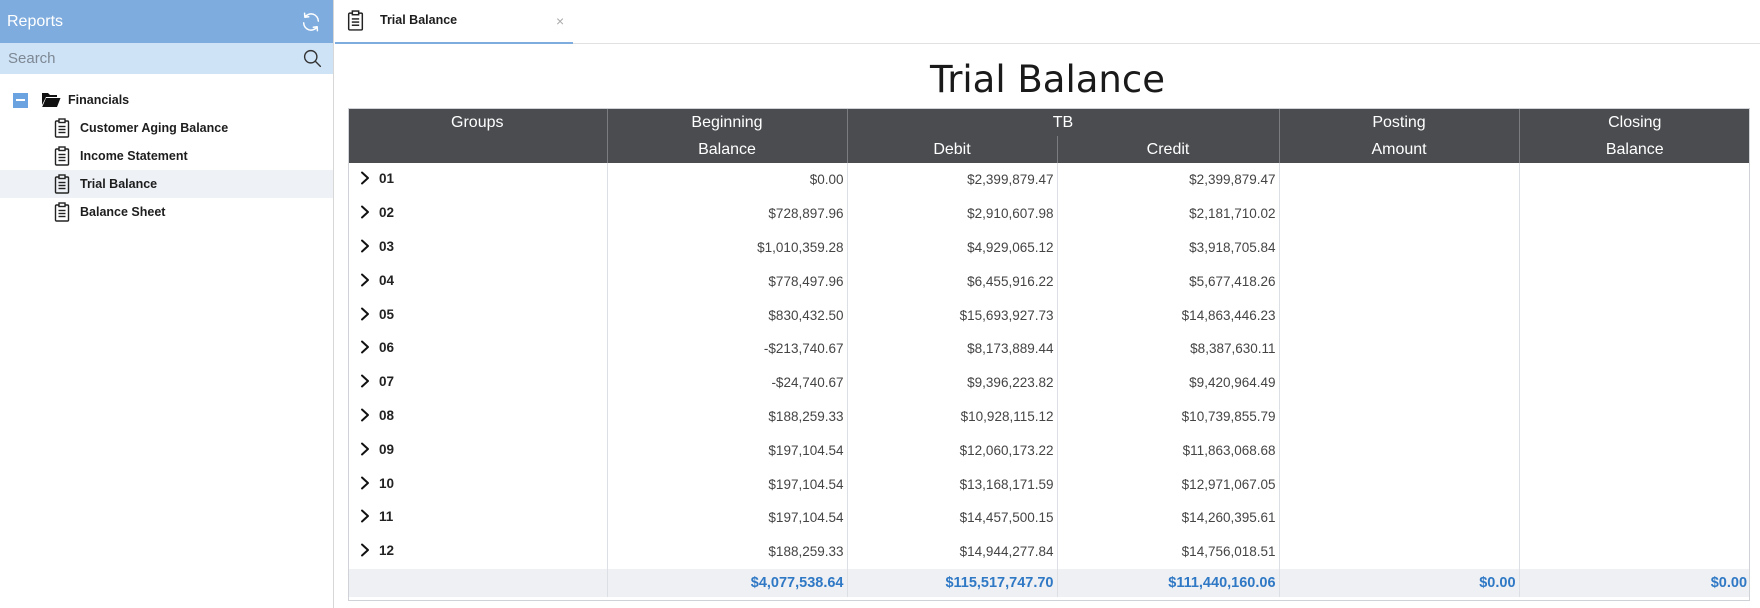 This screenshot has height=608, width=1760. I want to click on search-input, so click(143, 58).